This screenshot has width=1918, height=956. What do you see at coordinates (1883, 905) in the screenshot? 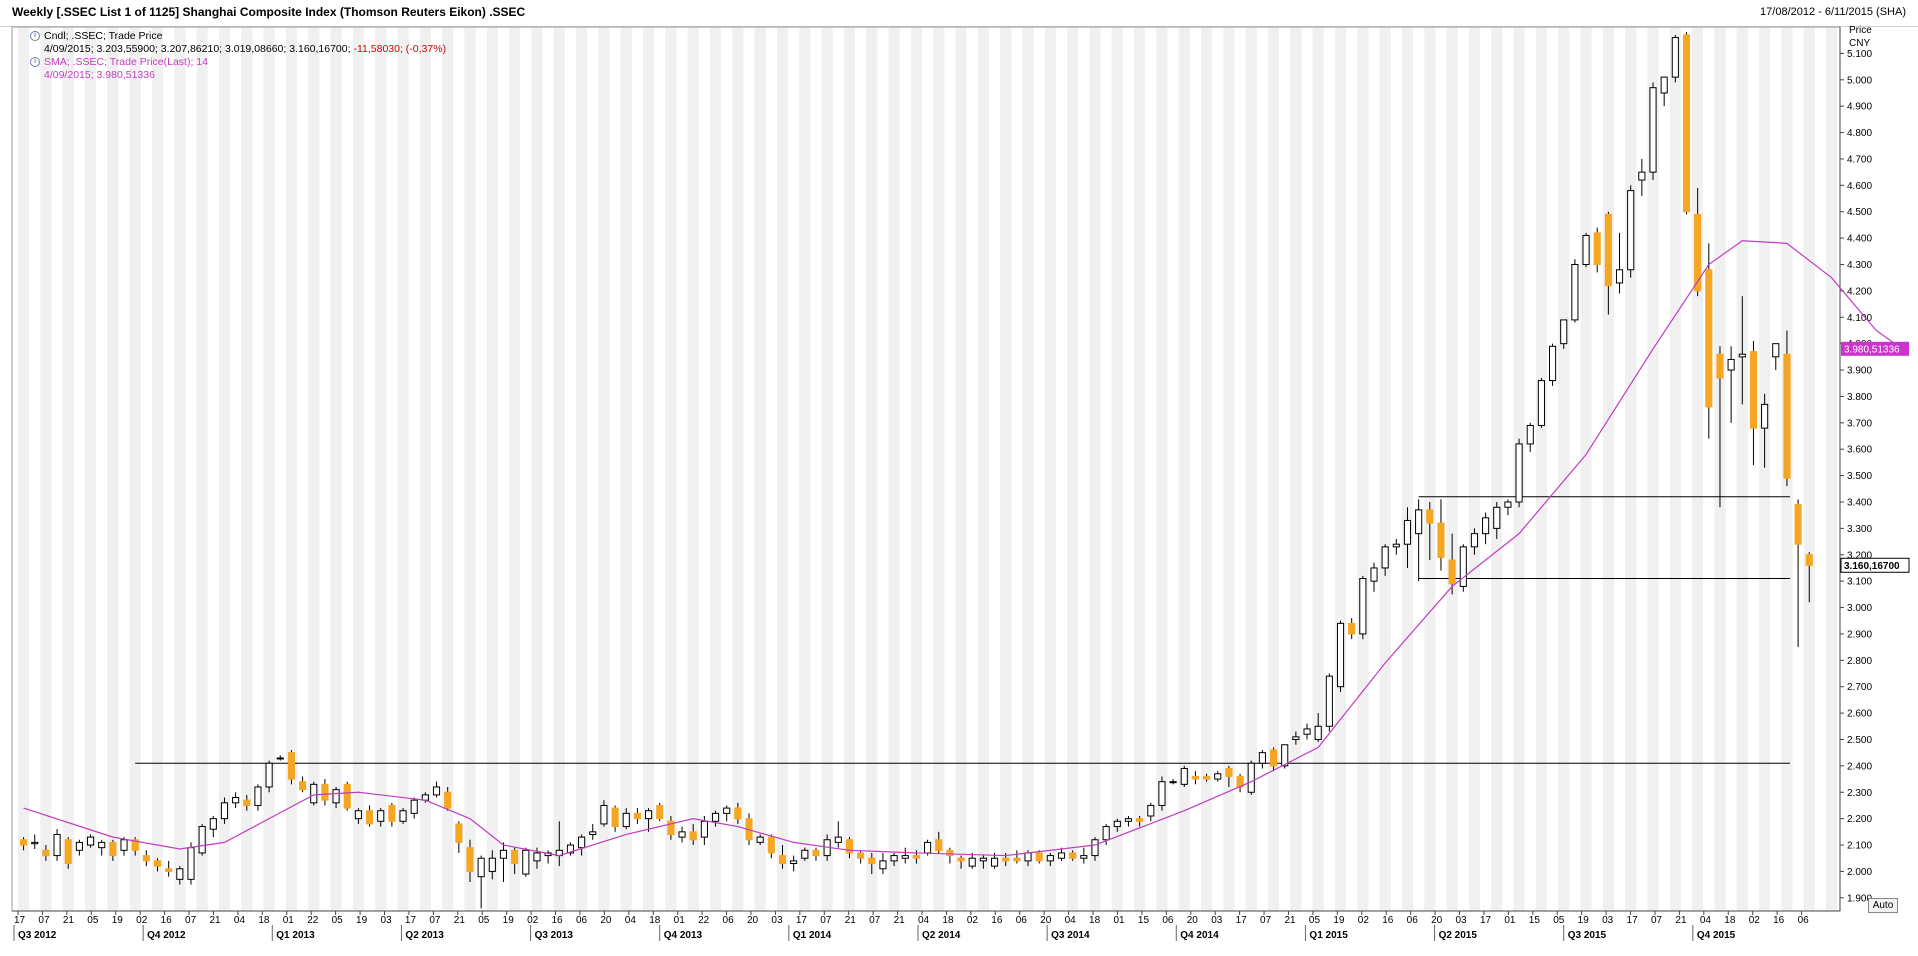
I see `auto-scale-button: Auto` at bounding box center [1883, 905].